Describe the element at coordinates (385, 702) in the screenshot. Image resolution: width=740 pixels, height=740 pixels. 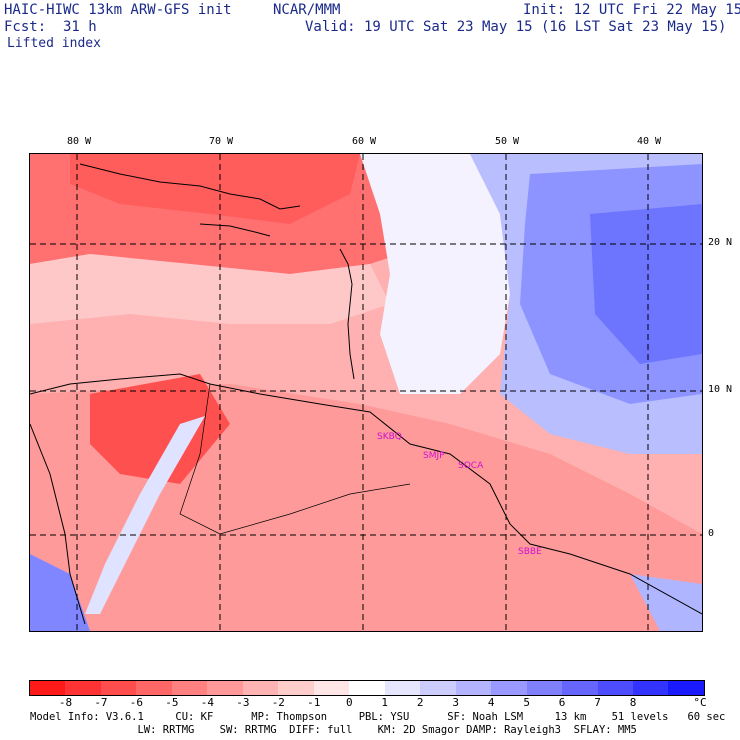
I see `colorbar-label: 1` at that location.